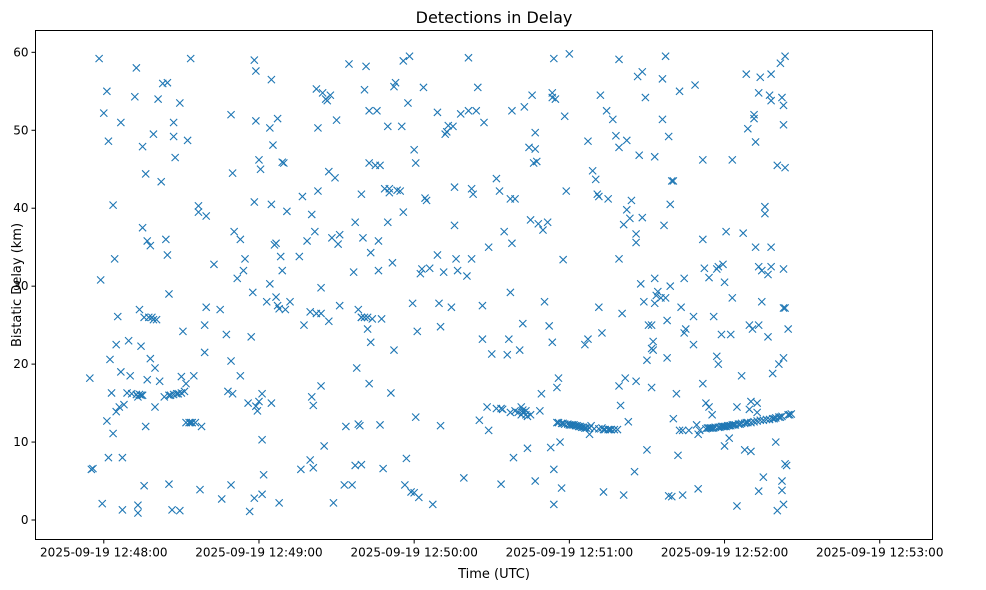 The height and width of the screenshot is (590, 986). What do you see at coordinates (724, 553) in the screenshot?
I see `x-tick-label: 2025-09-19 12:52:00` at bounding box center [724, 553].